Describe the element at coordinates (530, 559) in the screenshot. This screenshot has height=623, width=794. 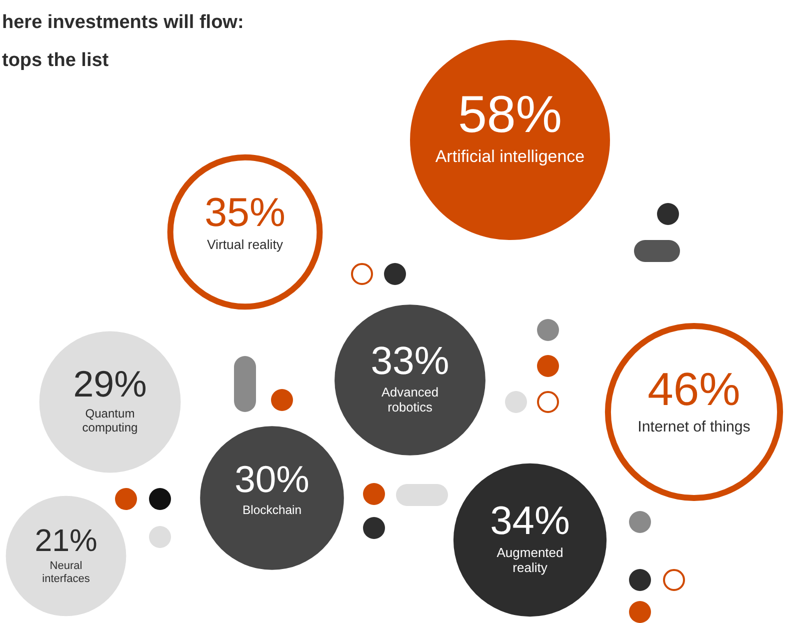
I see `category-label: Augmented reality` at that location.